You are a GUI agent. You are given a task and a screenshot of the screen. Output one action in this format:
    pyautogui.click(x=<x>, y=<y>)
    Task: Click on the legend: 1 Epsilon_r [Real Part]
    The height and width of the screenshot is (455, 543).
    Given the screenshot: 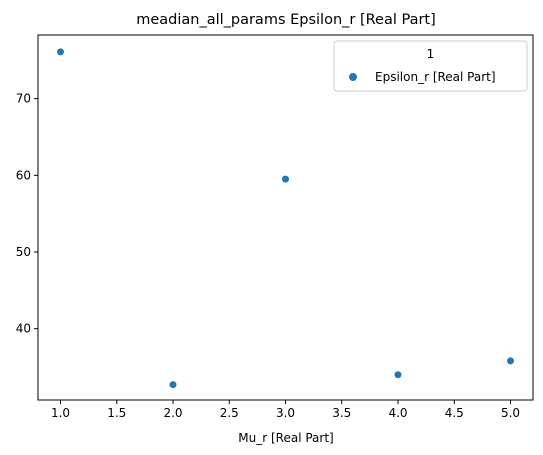 What is the action you would take?
    pyautogui.click(x=430, y=66)
    